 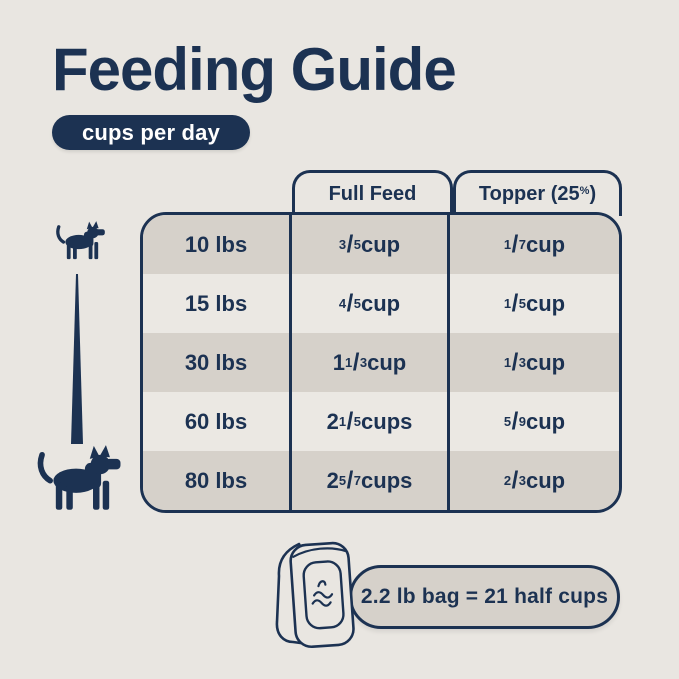 I want to click on table-row: 80 lbs 2 5/7 cups 2/3 cup, so click(x=381, y=480).